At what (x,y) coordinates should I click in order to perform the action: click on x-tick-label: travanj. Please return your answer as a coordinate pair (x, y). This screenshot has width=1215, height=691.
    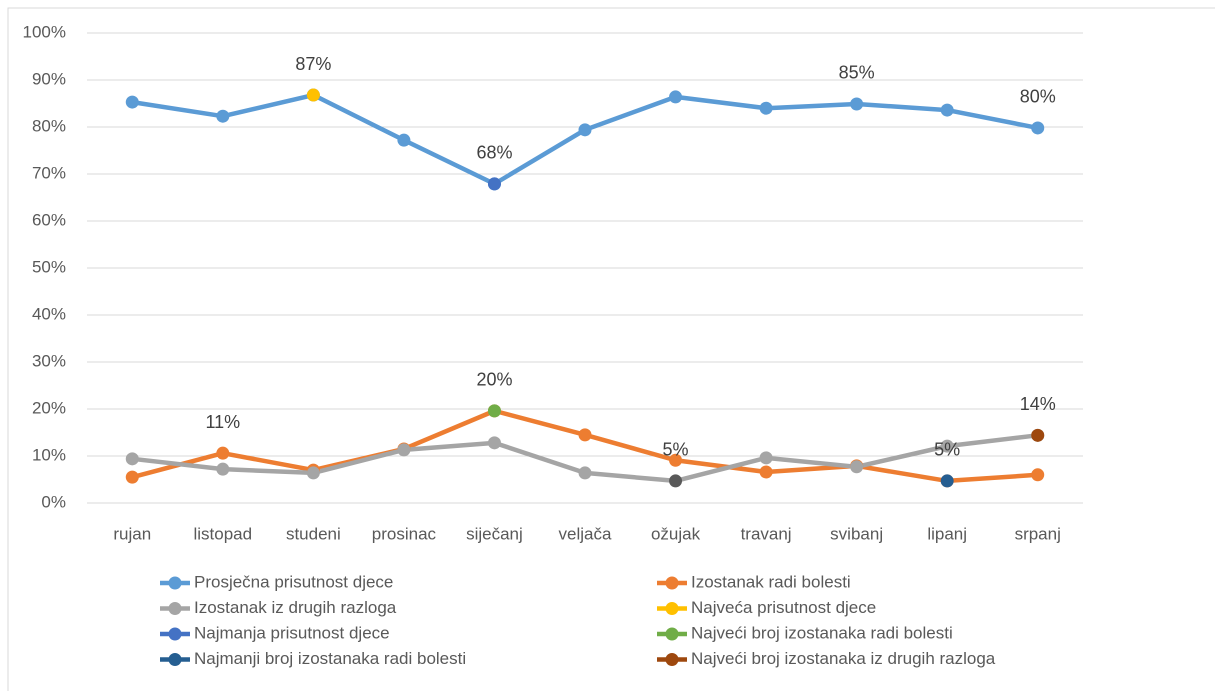
    Looking at the image, I should click on (766, 533).